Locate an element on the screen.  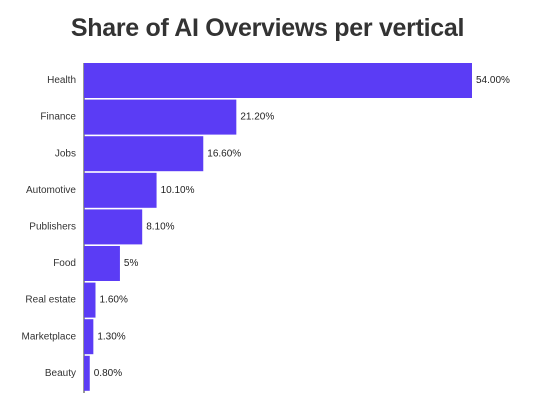
chart-title: Share of AI Overviews per vertical is located at coordinates (267, 28).